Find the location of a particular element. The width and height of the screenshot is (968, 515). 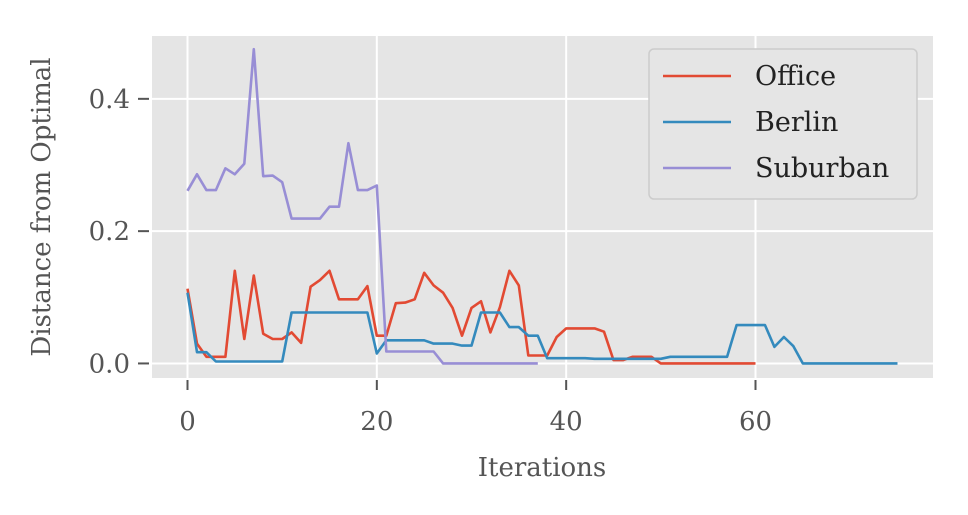

legend-label-berlin: Berlin is located at coordinates (796, 122).